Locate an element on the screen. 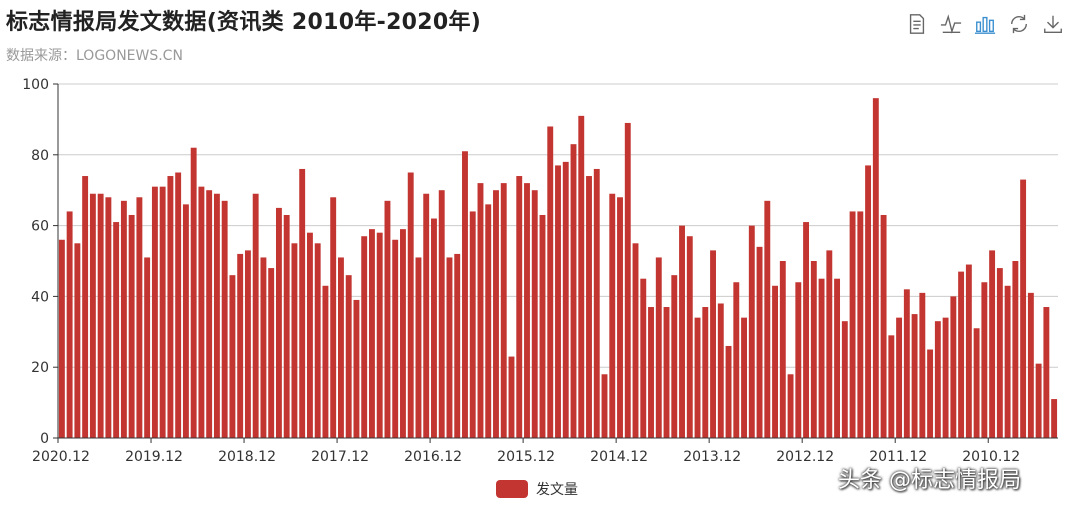 The width and height of the screenshot is (1080, 509). y-tick-label: 20 is located at coordinates (40, 368).